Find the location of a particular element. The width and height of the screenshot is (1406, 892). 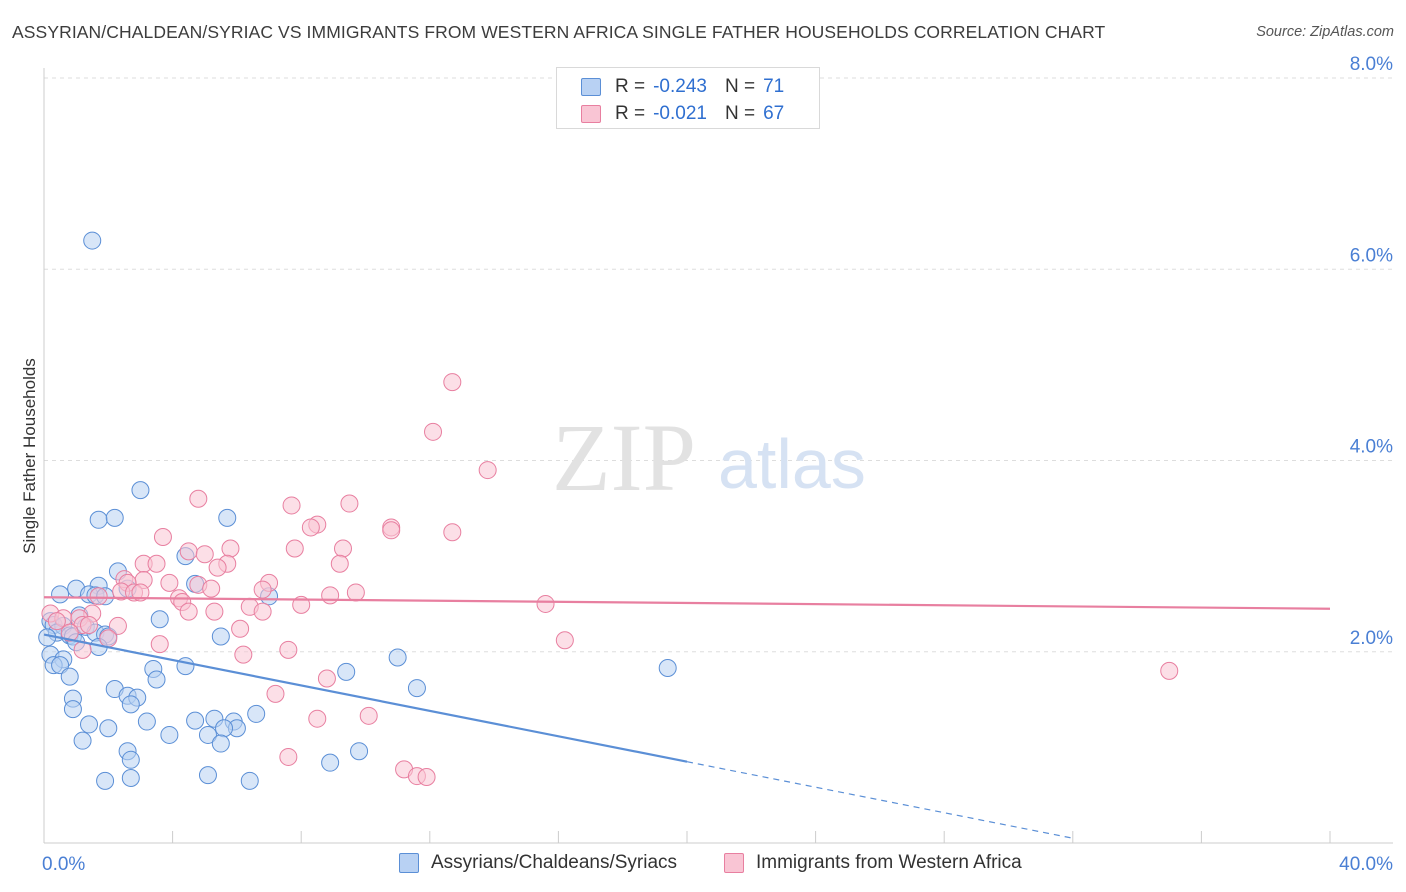

legend-label-assyrians: Assyrians/Chaldeans/Syriacs is located at coordinates (554, 862).